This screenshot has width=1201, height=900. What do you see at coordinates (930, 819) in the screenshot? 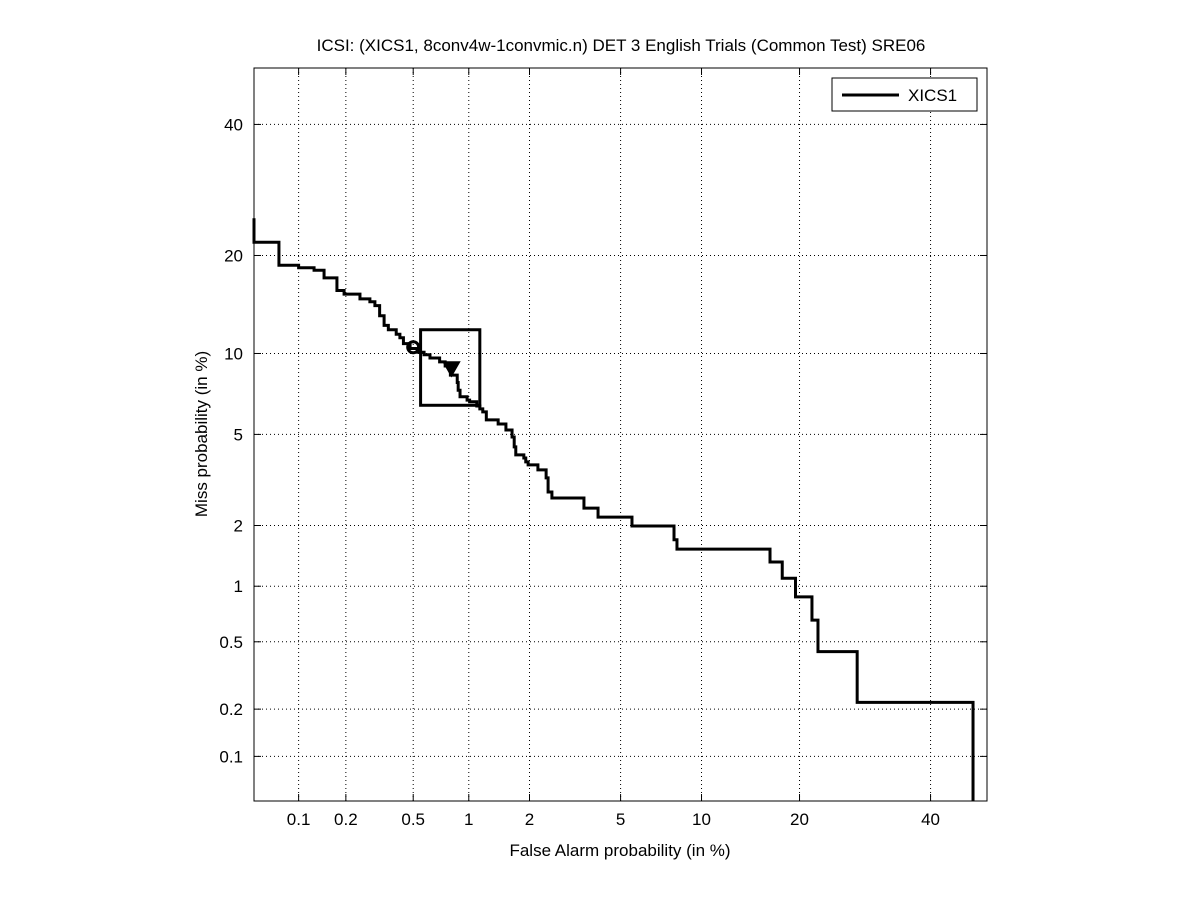
I see `x-tick-label: 40` at bounding box center [930, 819].